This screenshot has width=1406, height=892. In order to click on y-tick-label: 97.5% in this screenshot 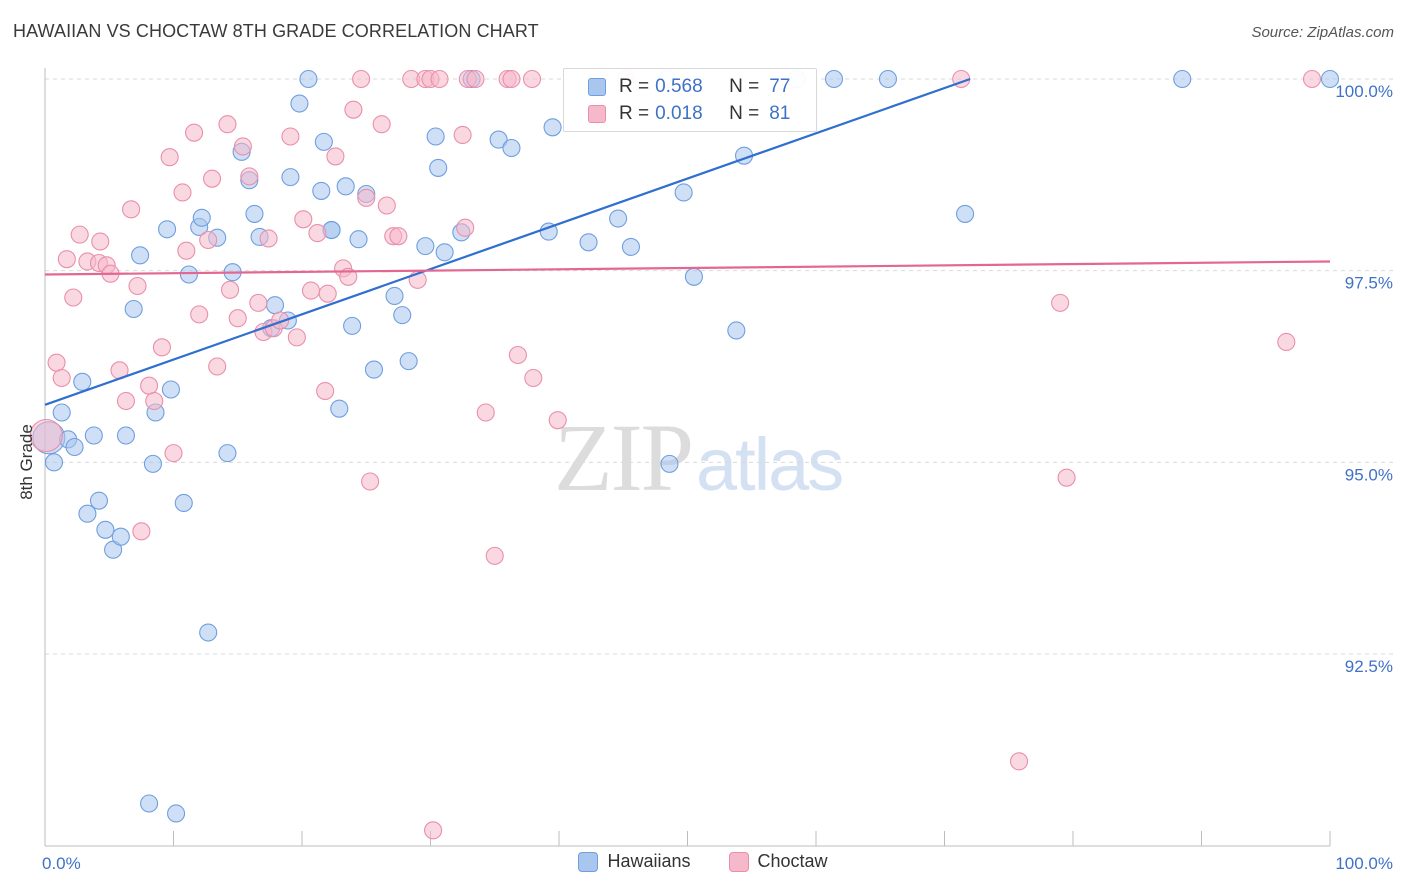, I will do `click(1369, 283)`.